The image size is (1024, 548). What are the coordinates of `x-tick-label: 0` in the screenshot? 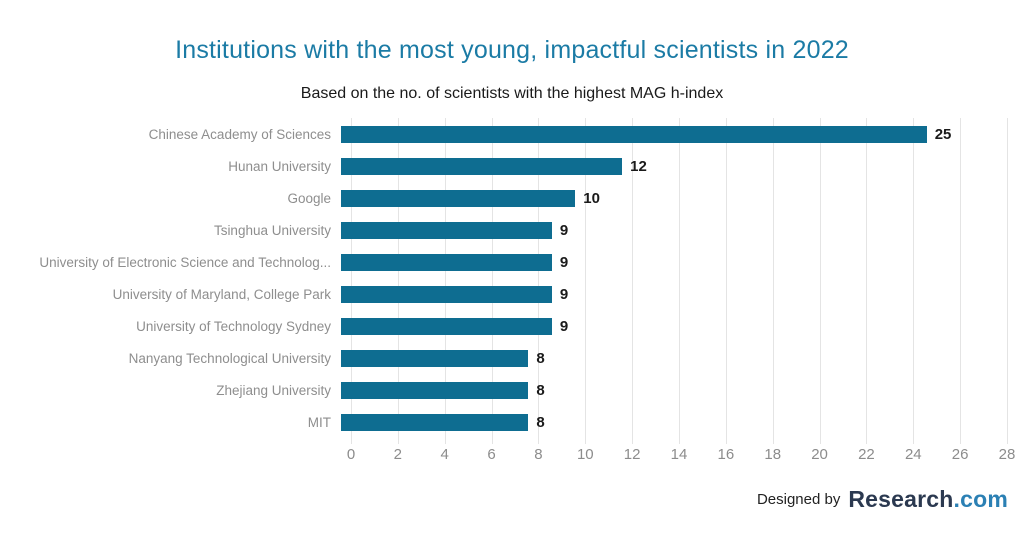 It's located at (351, 454).